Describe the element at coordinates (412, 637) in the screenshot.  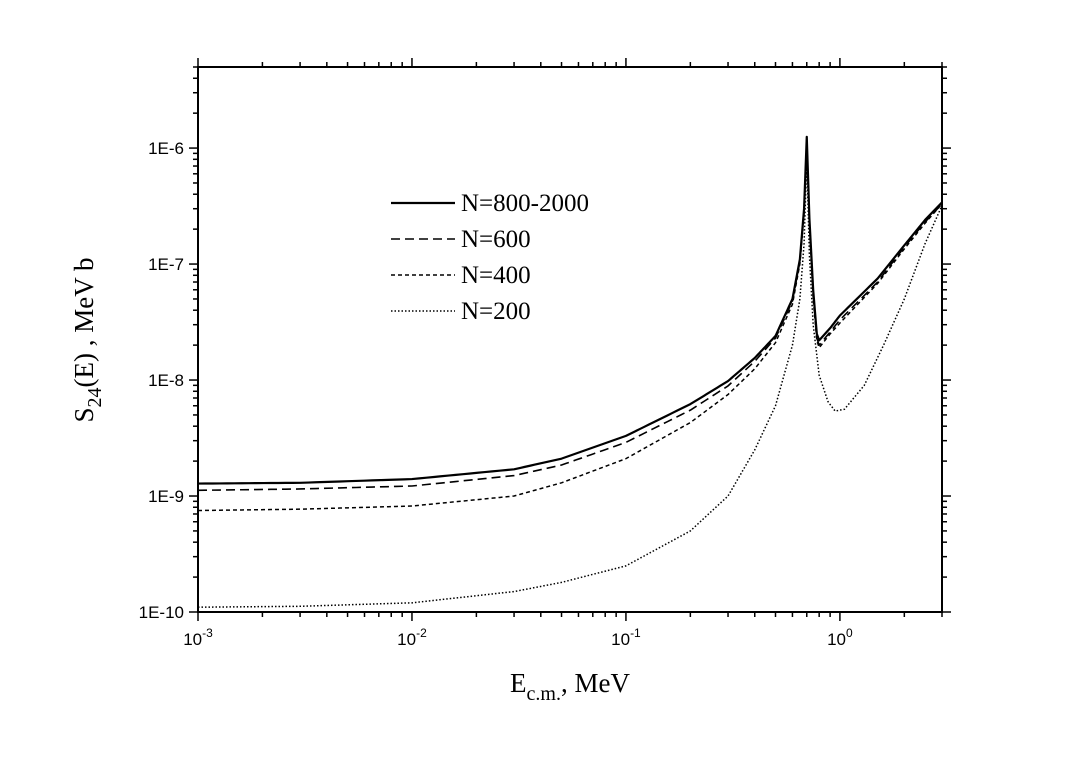
I see `x-tick-label: 10⁻²` at that location.